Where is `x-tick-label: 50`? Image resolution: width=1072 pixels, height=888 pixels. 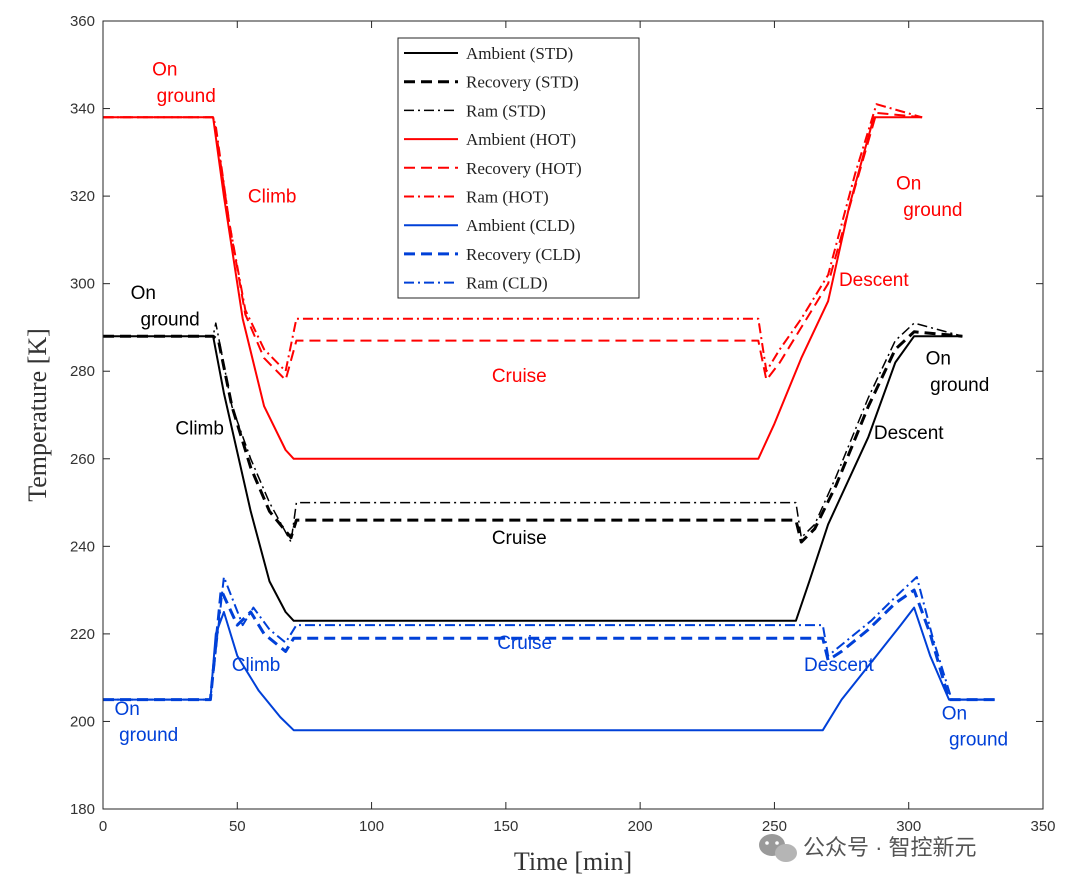
x-tick-label: 50 is located at coordinates (237, 826).